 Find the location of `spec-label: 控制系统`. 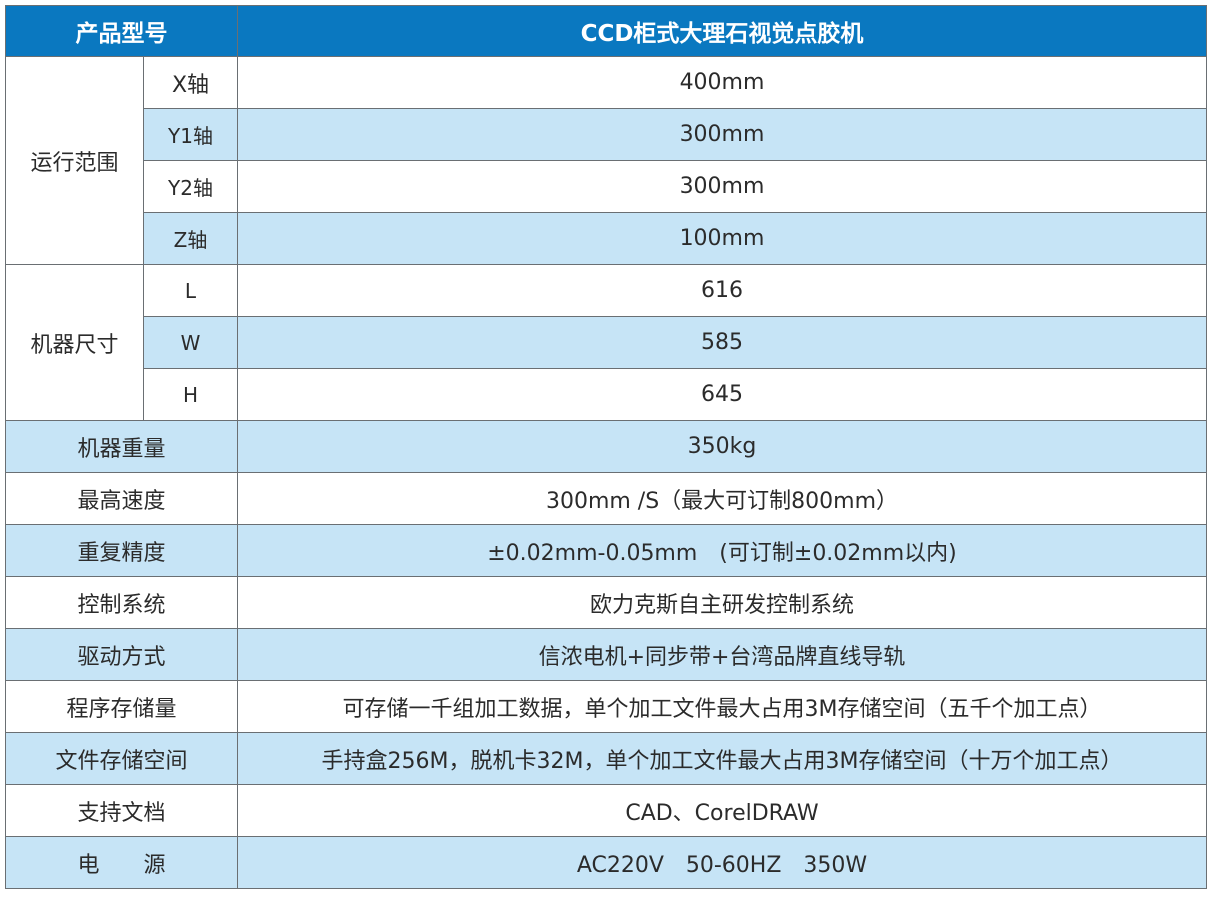

spec-label: 控制系统 is located at coordinates (121, 602).